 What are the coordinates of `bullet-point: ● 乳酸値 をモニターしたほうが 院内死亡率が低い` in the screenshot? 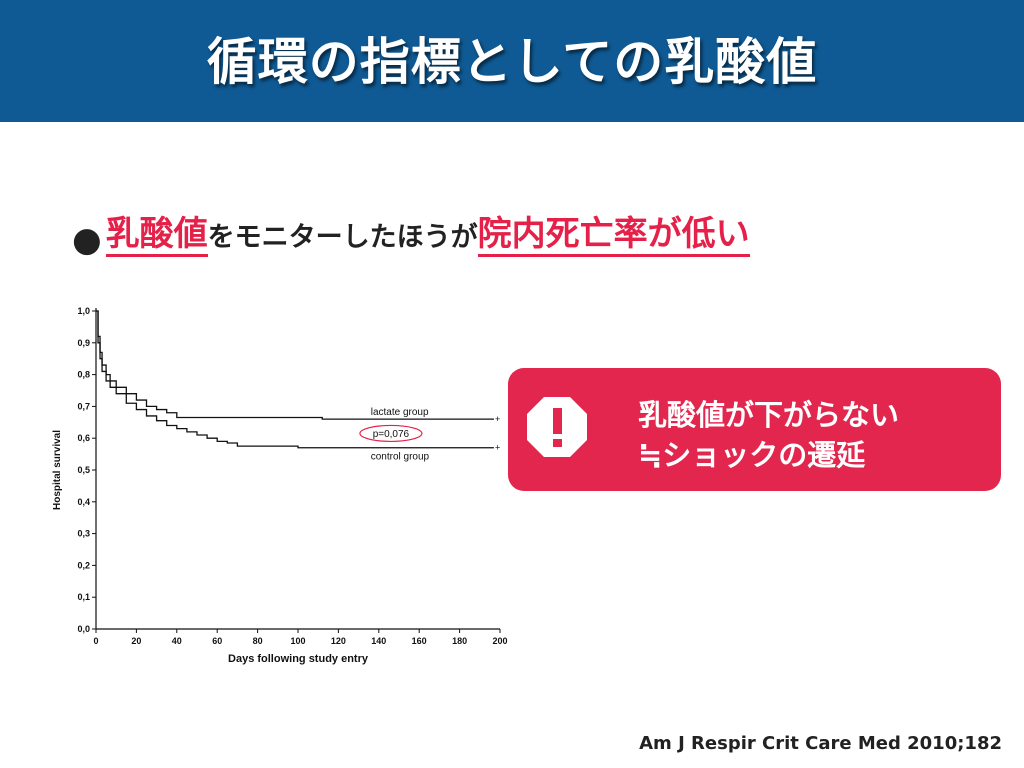 It's located at (411, 231).